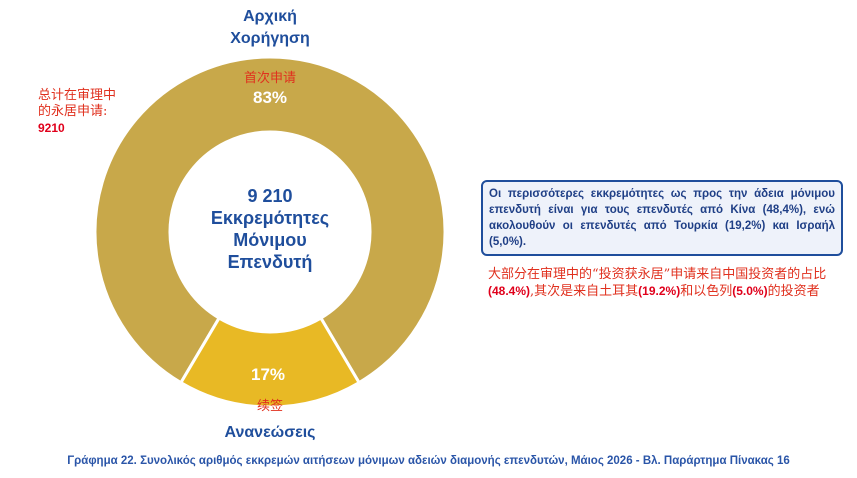 This screenshot has width=857, height=478. Describe the element at coordinates (270, 27) in the screenshot. I see `slice-label-initial: Αρχική Χορήγηση` at that location.